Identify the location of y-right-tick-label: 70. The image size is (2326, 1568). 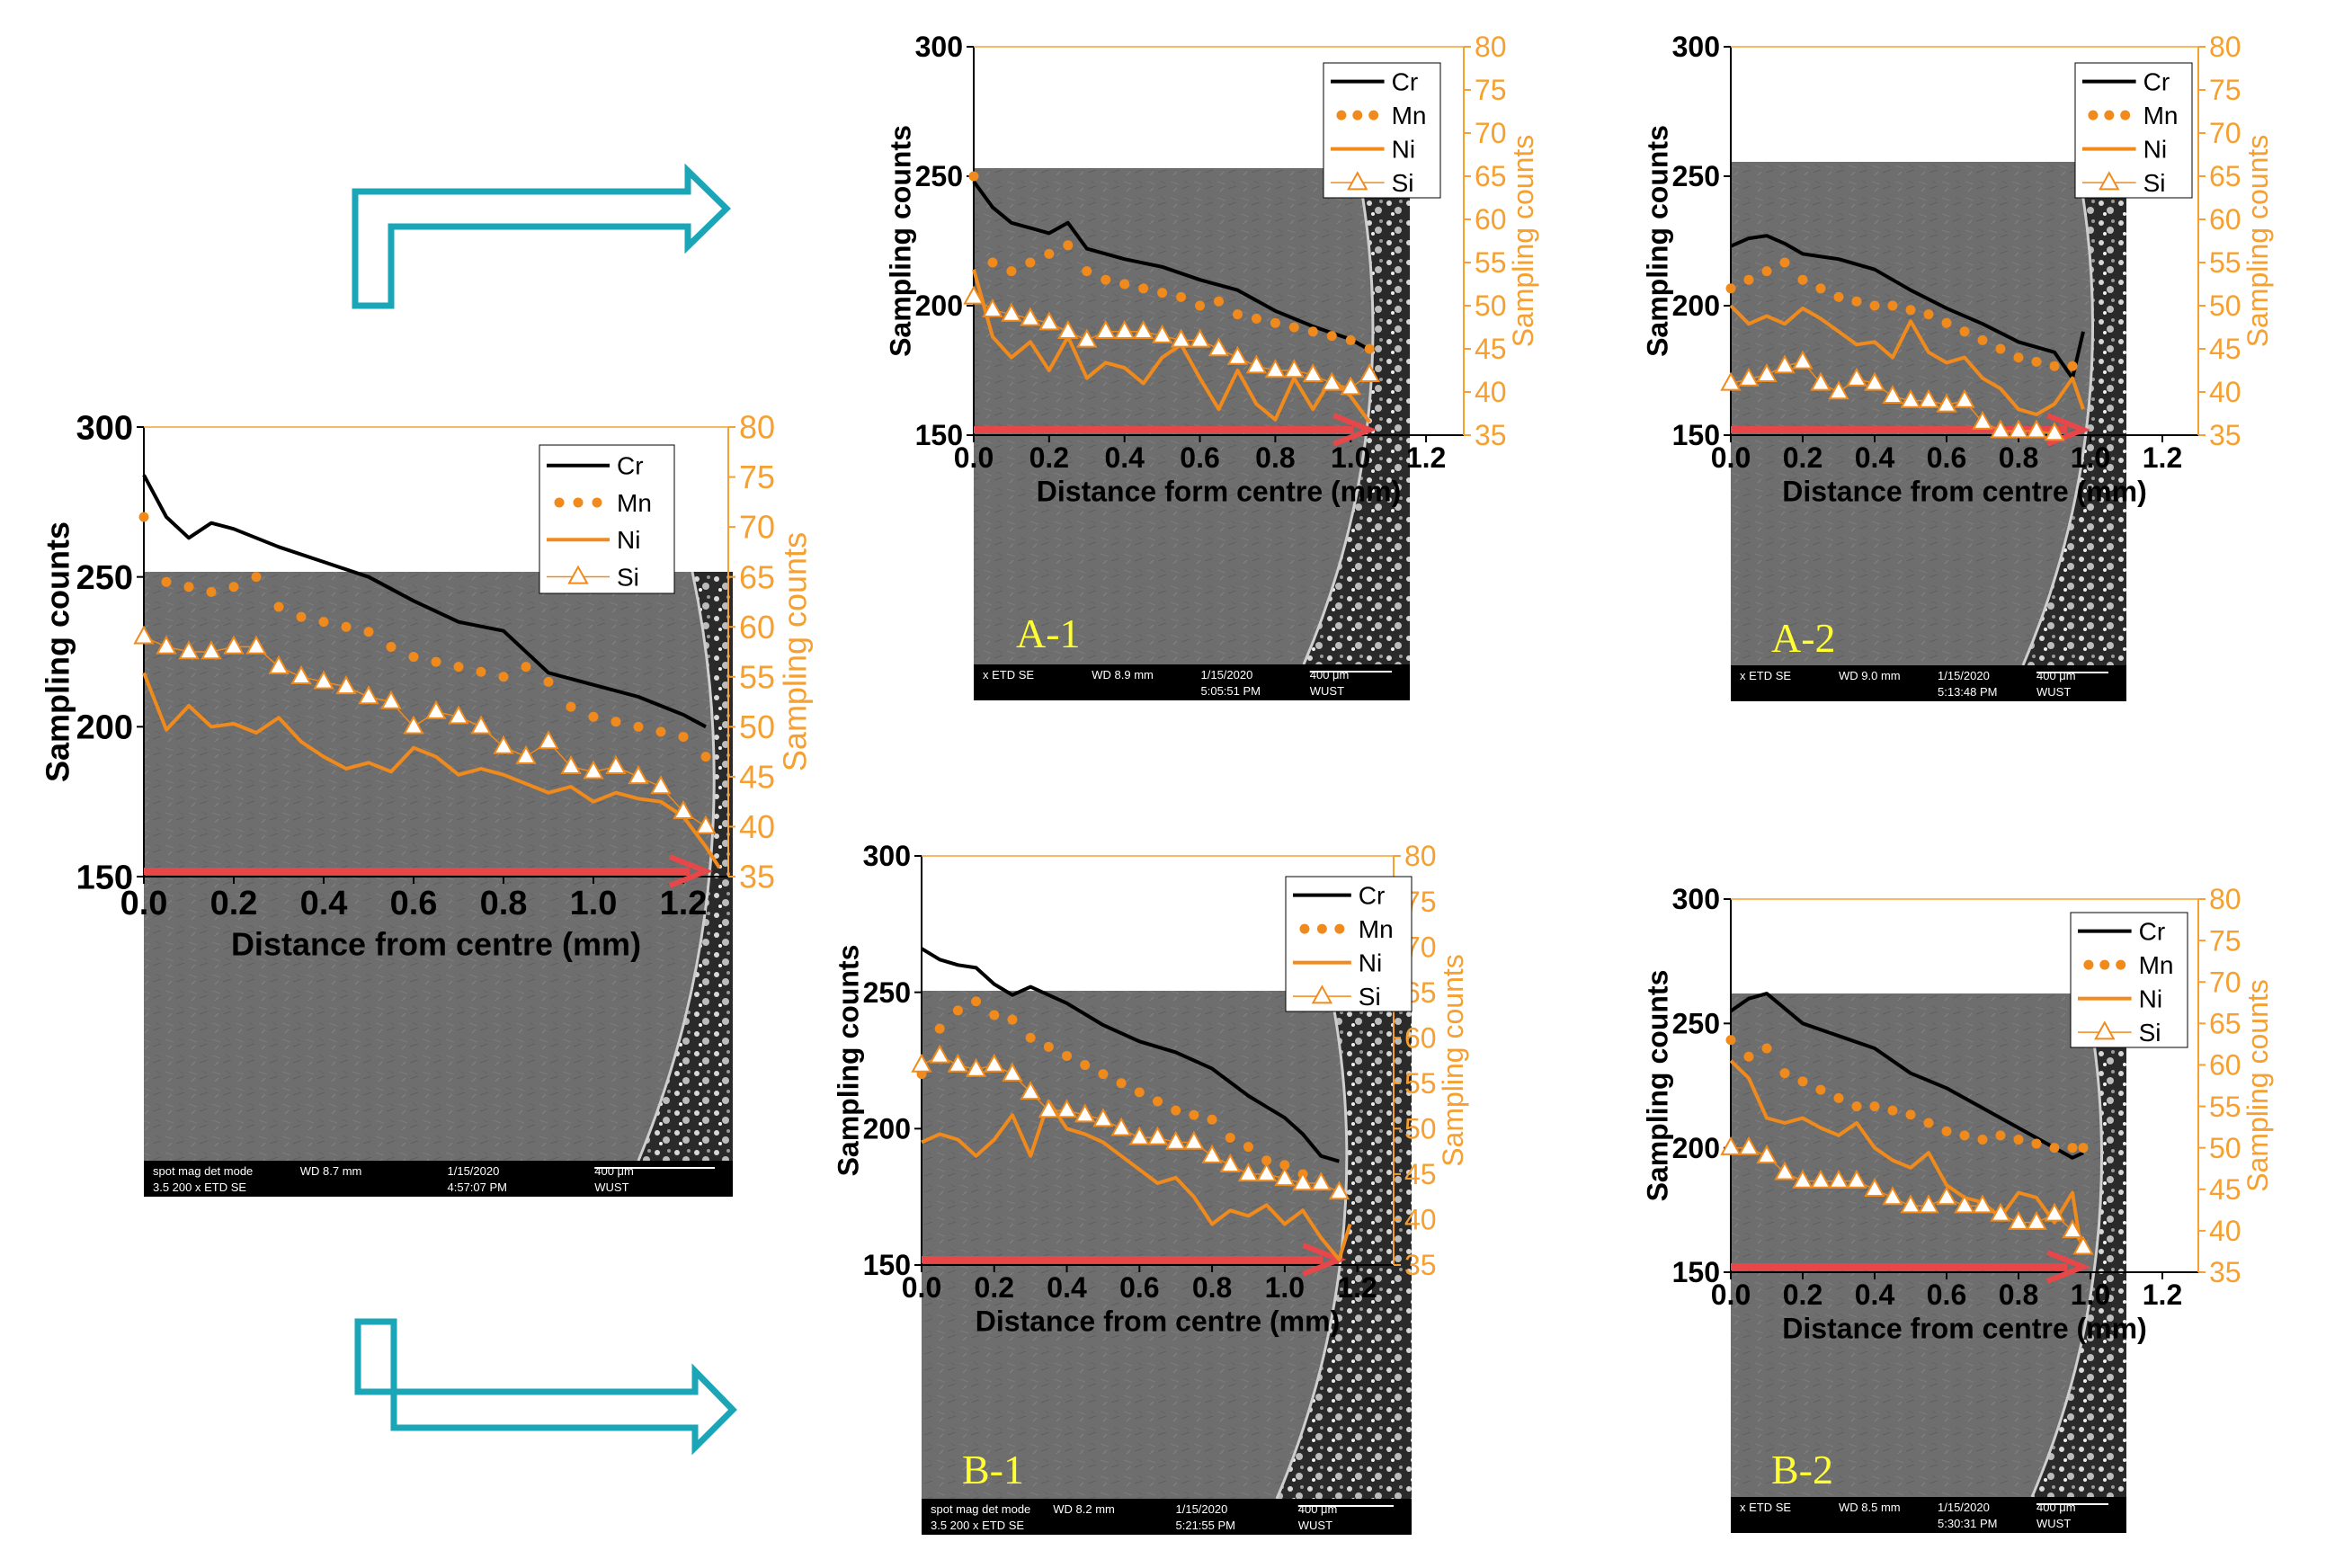
(2225, 982).